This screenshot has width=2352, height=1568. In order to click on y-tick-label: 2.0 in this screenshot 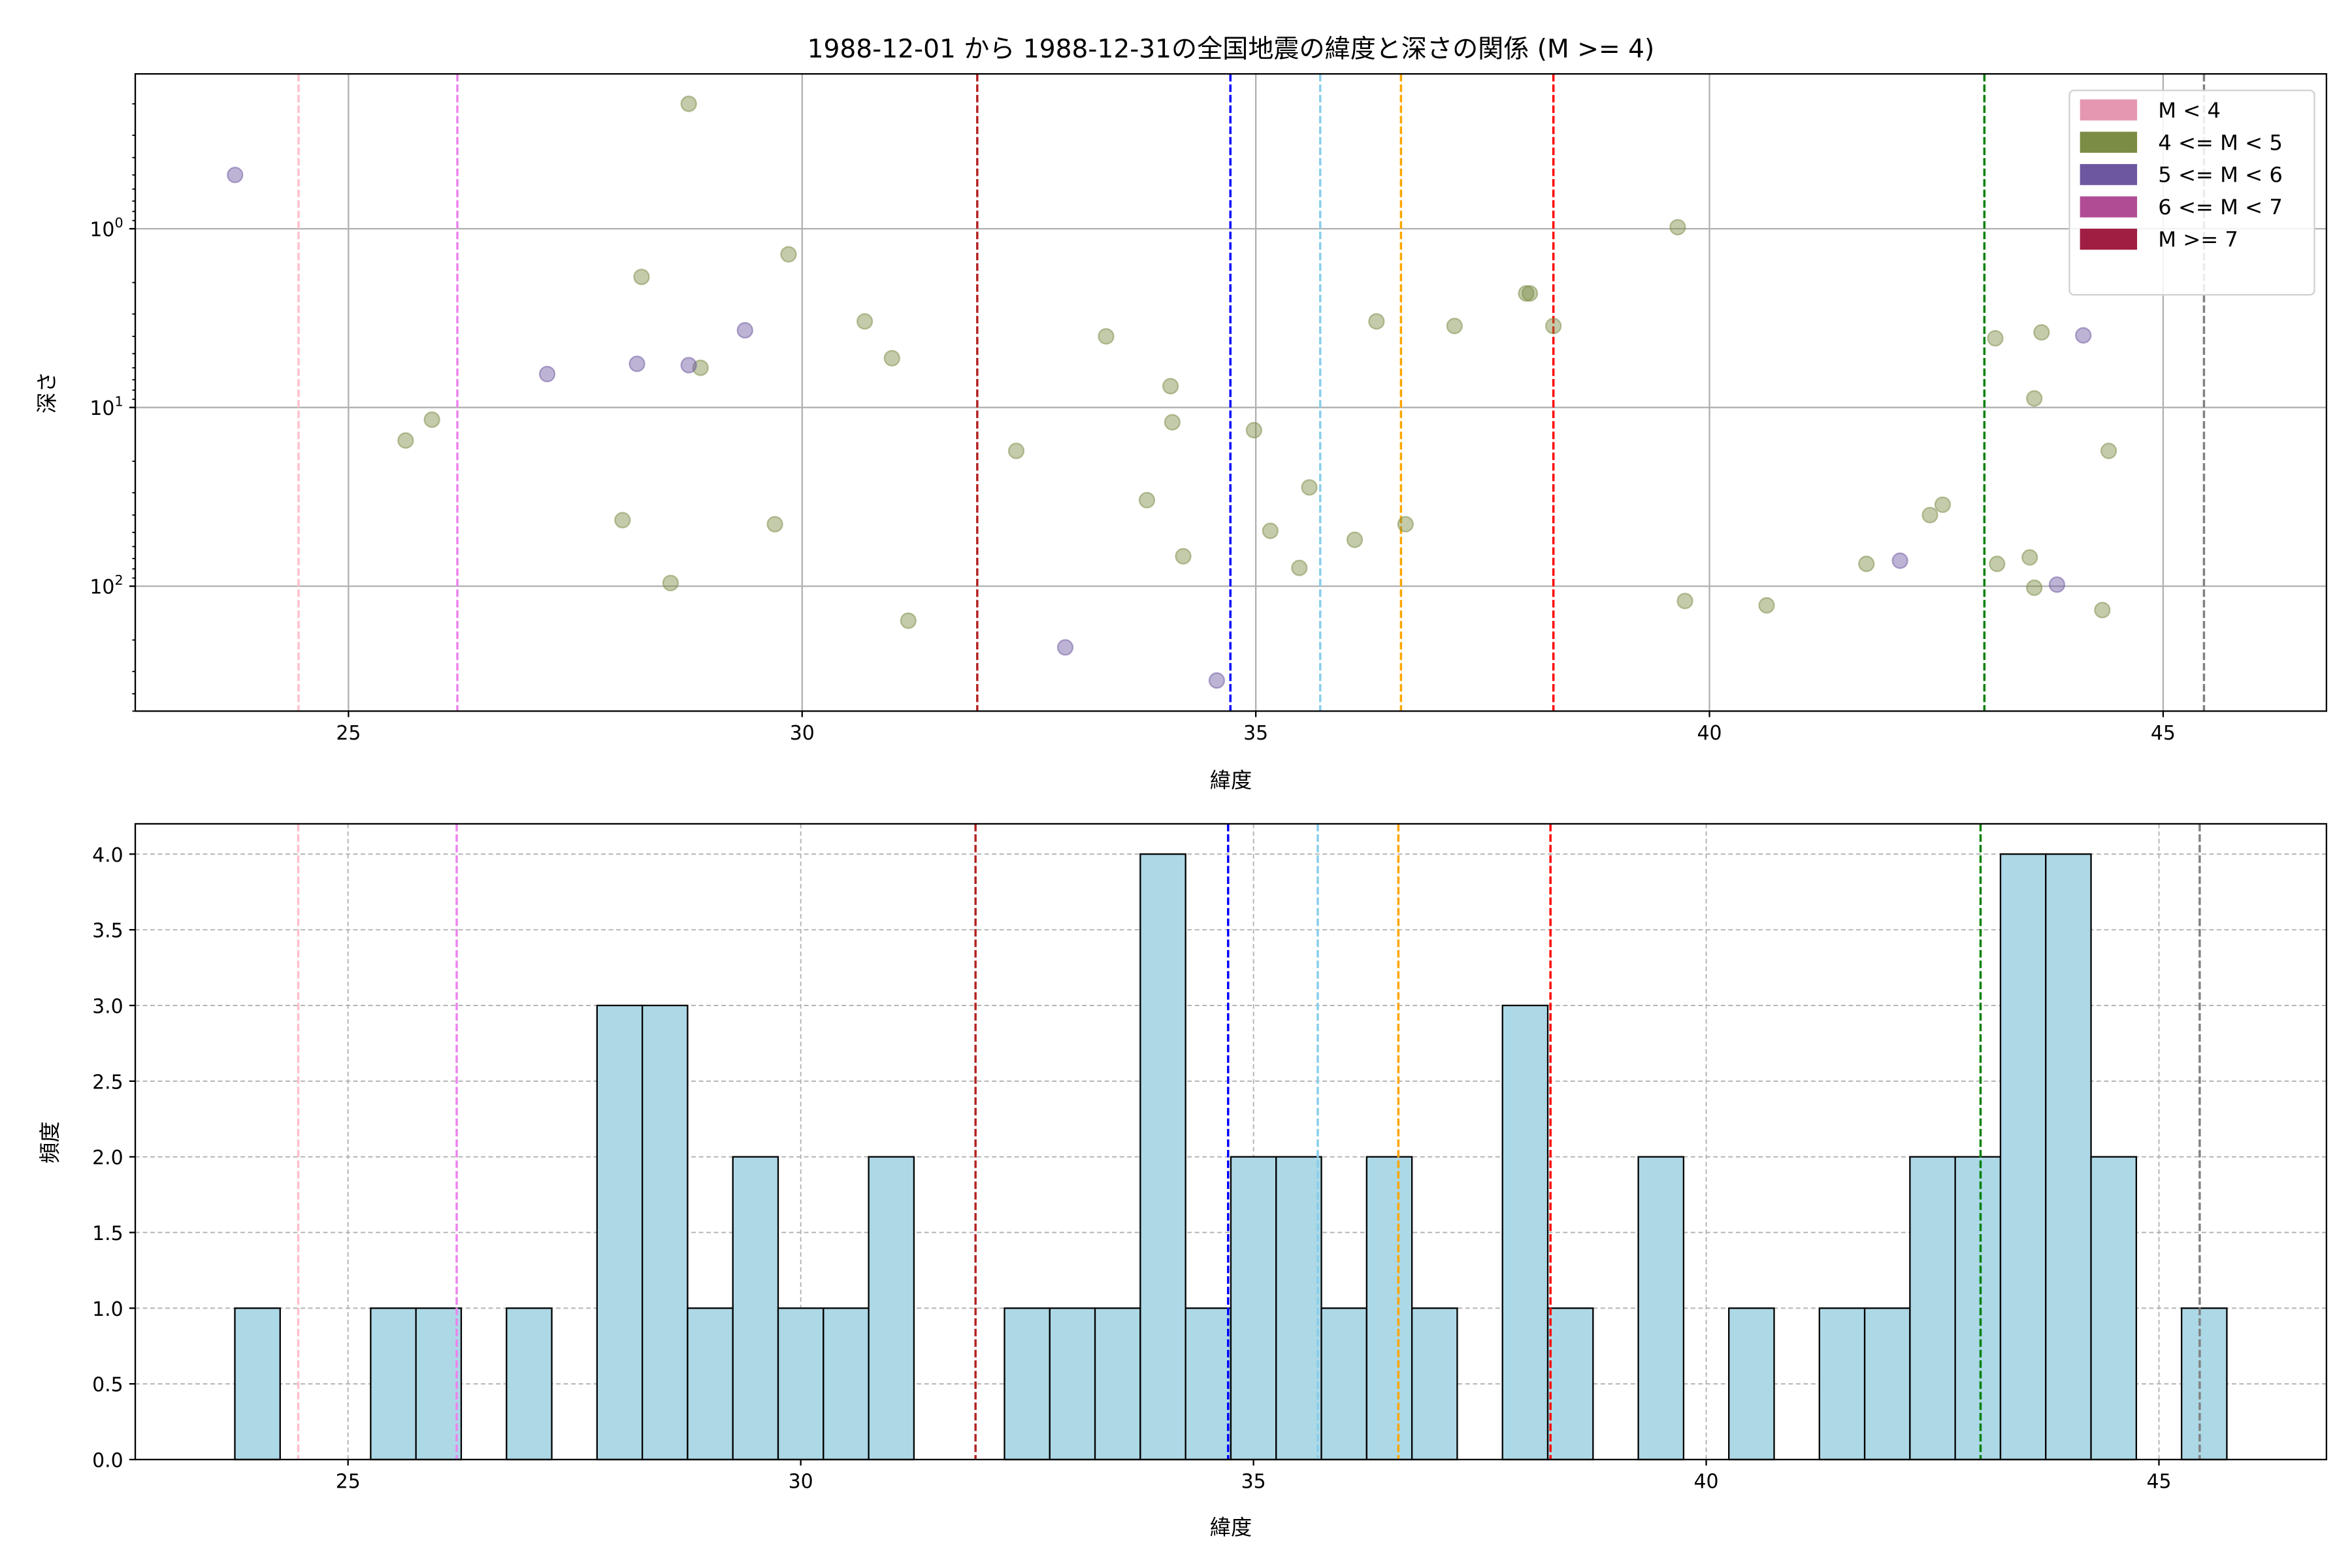, I will do `click(107, 1158)`.